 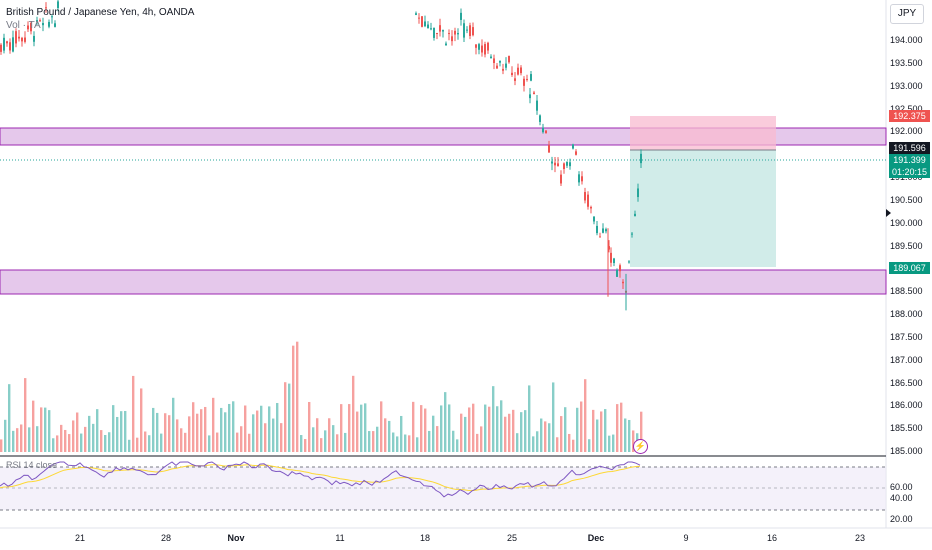 I want to click on price-tick-label: 187.000, so click(x=906, y=360).